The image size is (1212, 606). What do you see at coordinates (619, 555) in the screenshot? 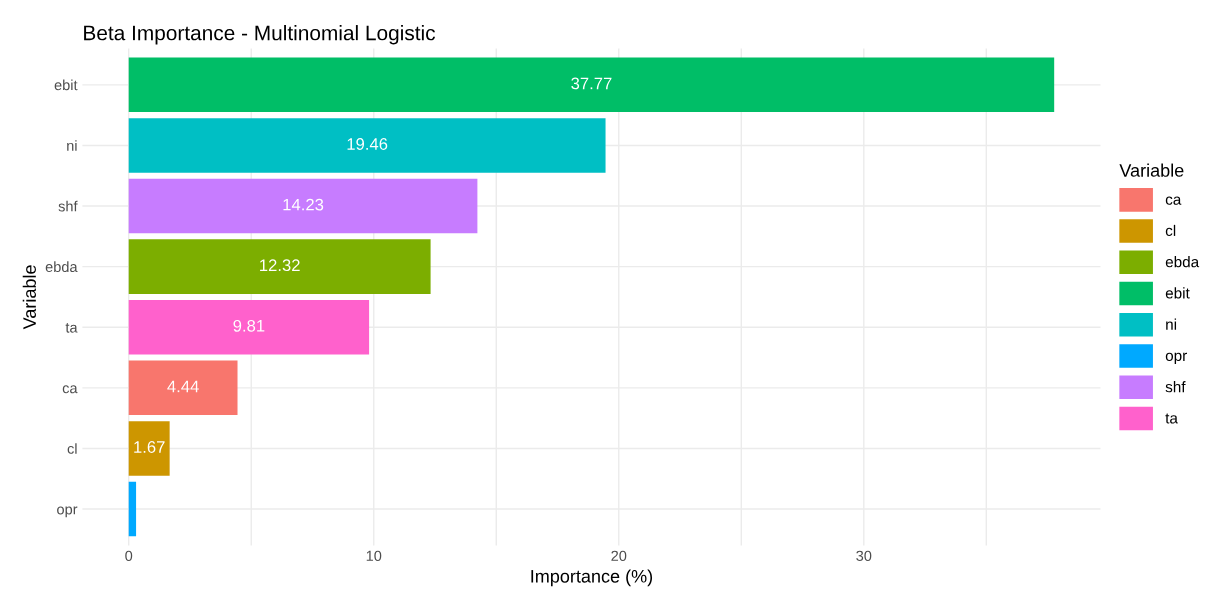
I see `x-tick-label: 20` at bounding box center [619, 555].